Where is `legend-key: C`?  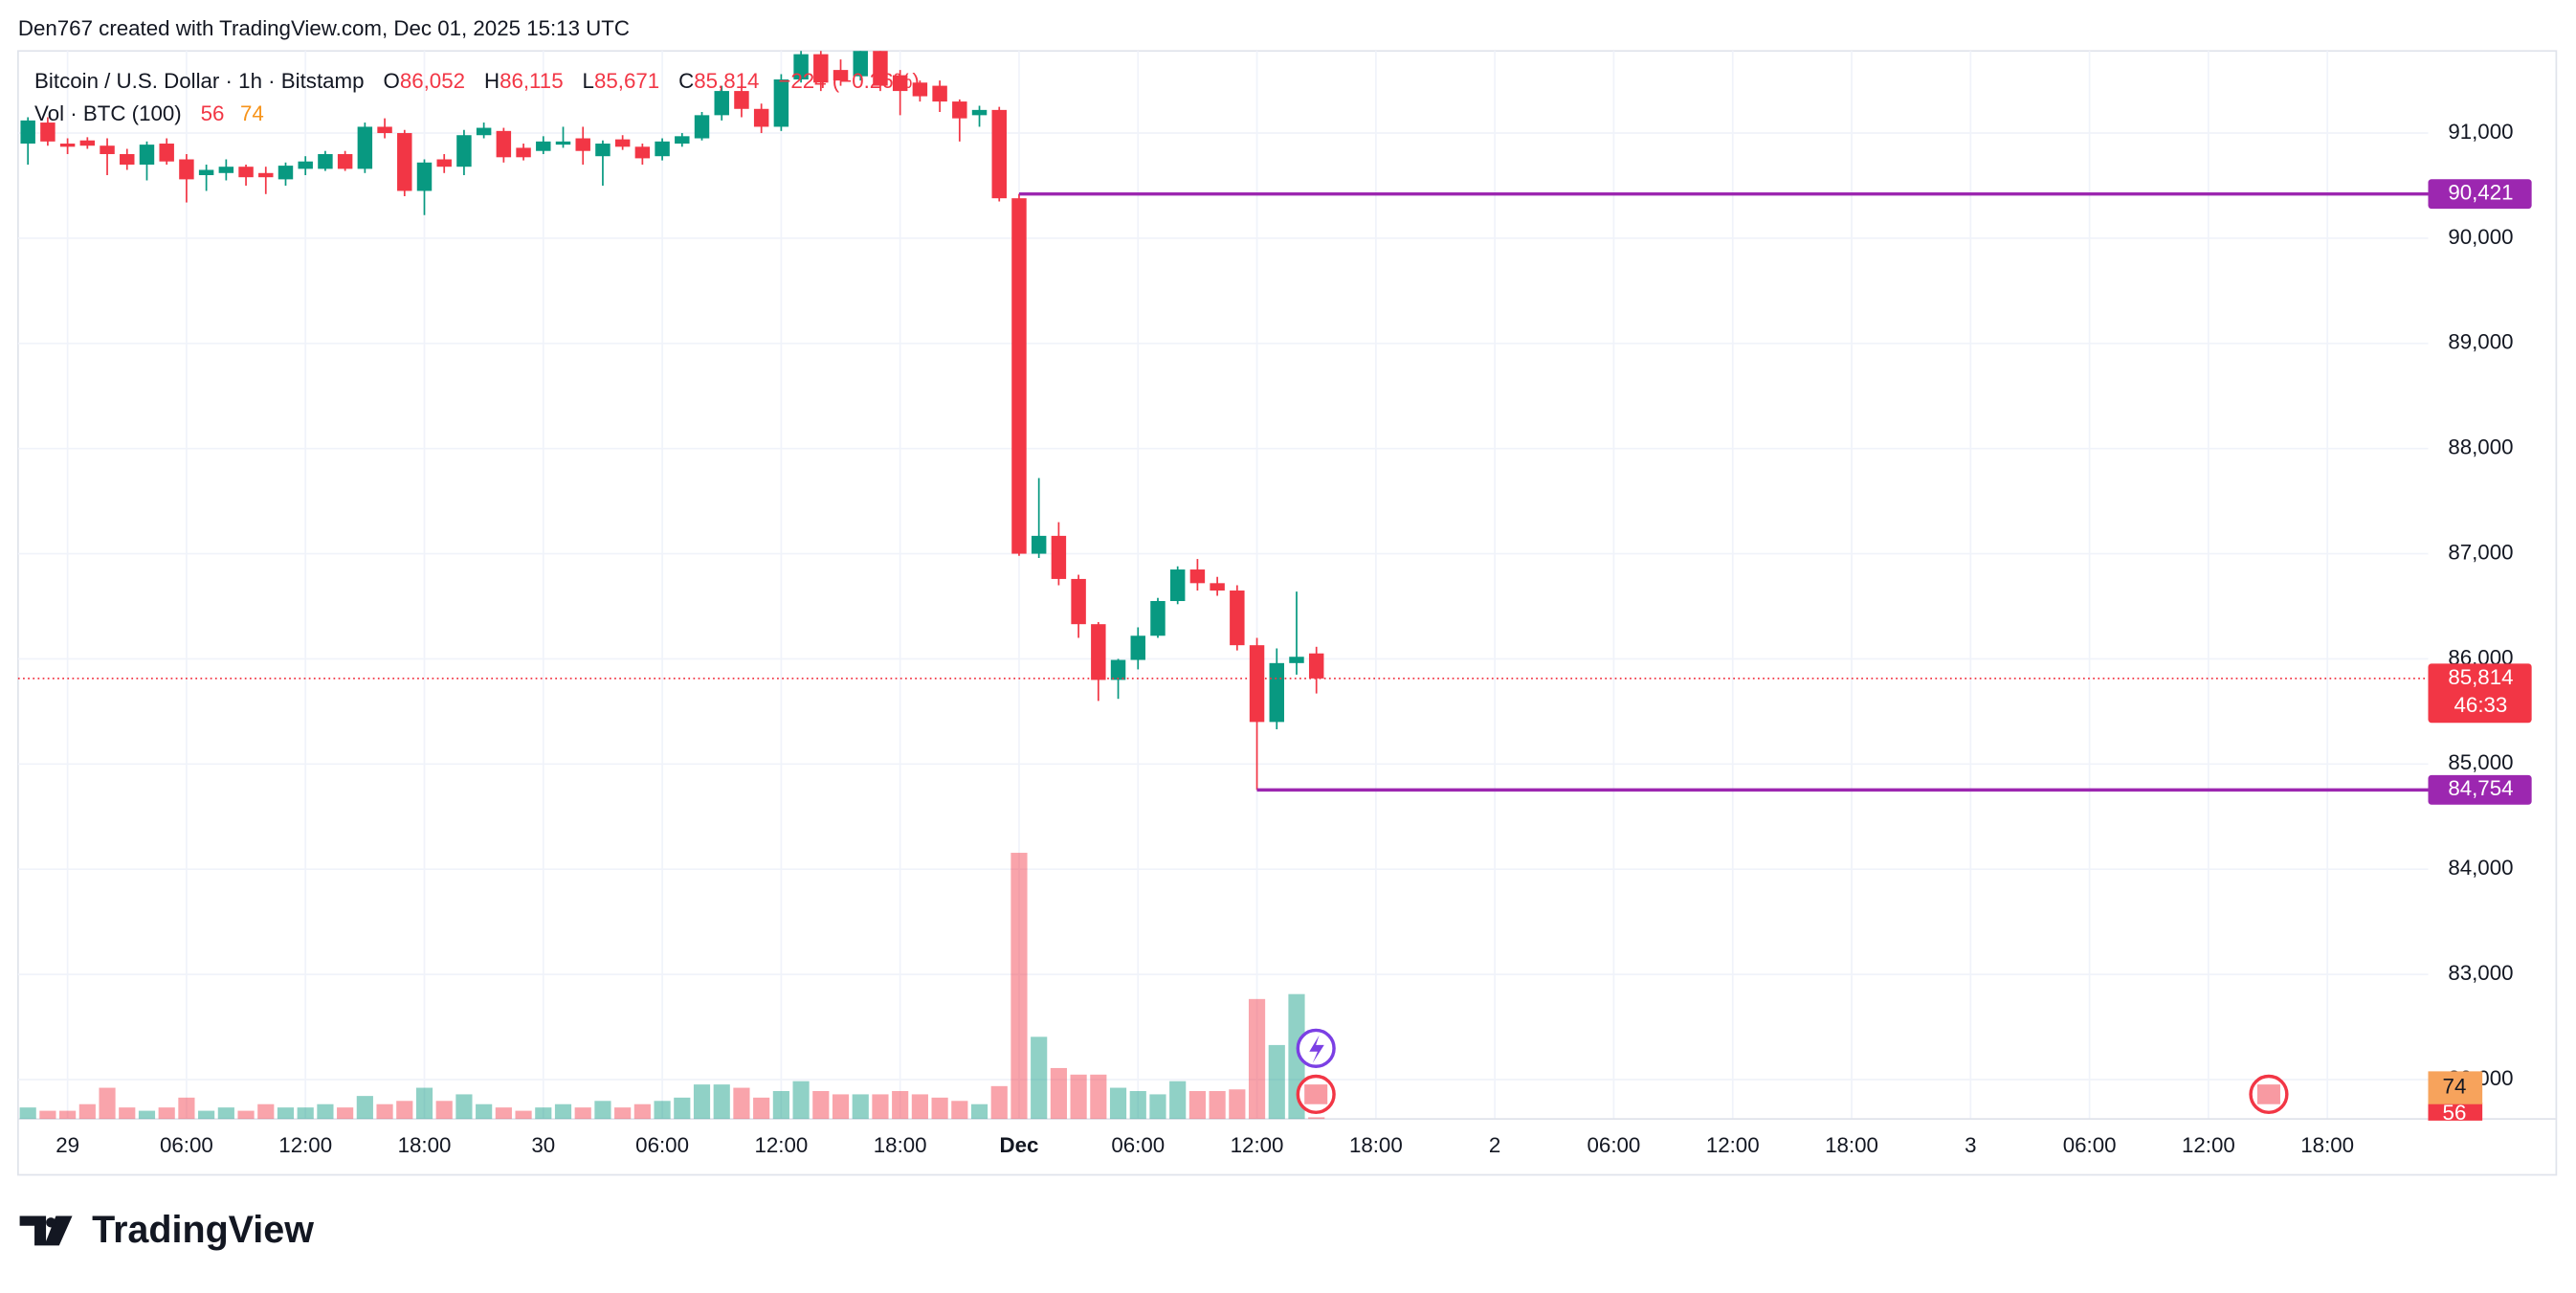 legend-key: C is located at coordinates (686, 81).